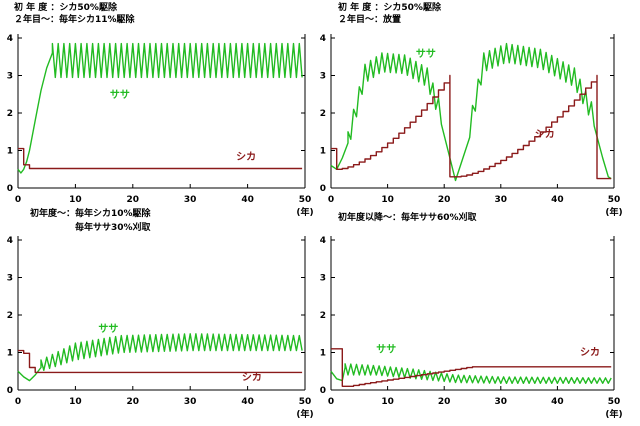 Image resolution: width=640 pixels, height=426 pixels. I want to click on caption-panel-3-line-1: 初年度～：毎年シカ10%駆除, so click(90, 214).